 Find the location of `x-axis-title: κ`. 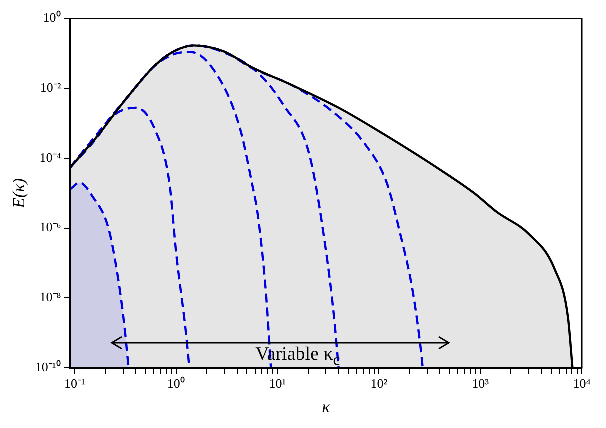

x-axis-title: κ is located at coordinates (327, 406).